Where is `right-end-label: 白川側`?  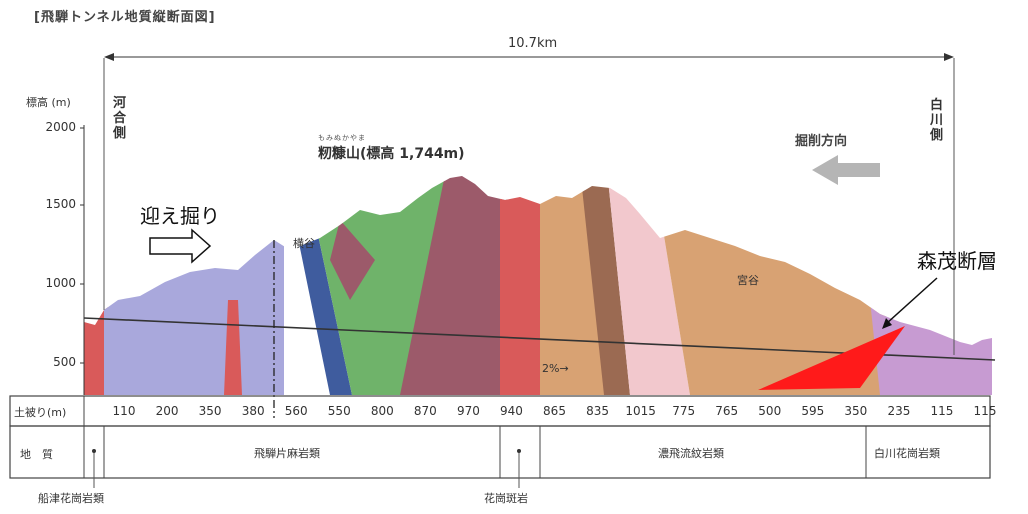
right-end-label: 白川側 is located at coordinates (937, 120).